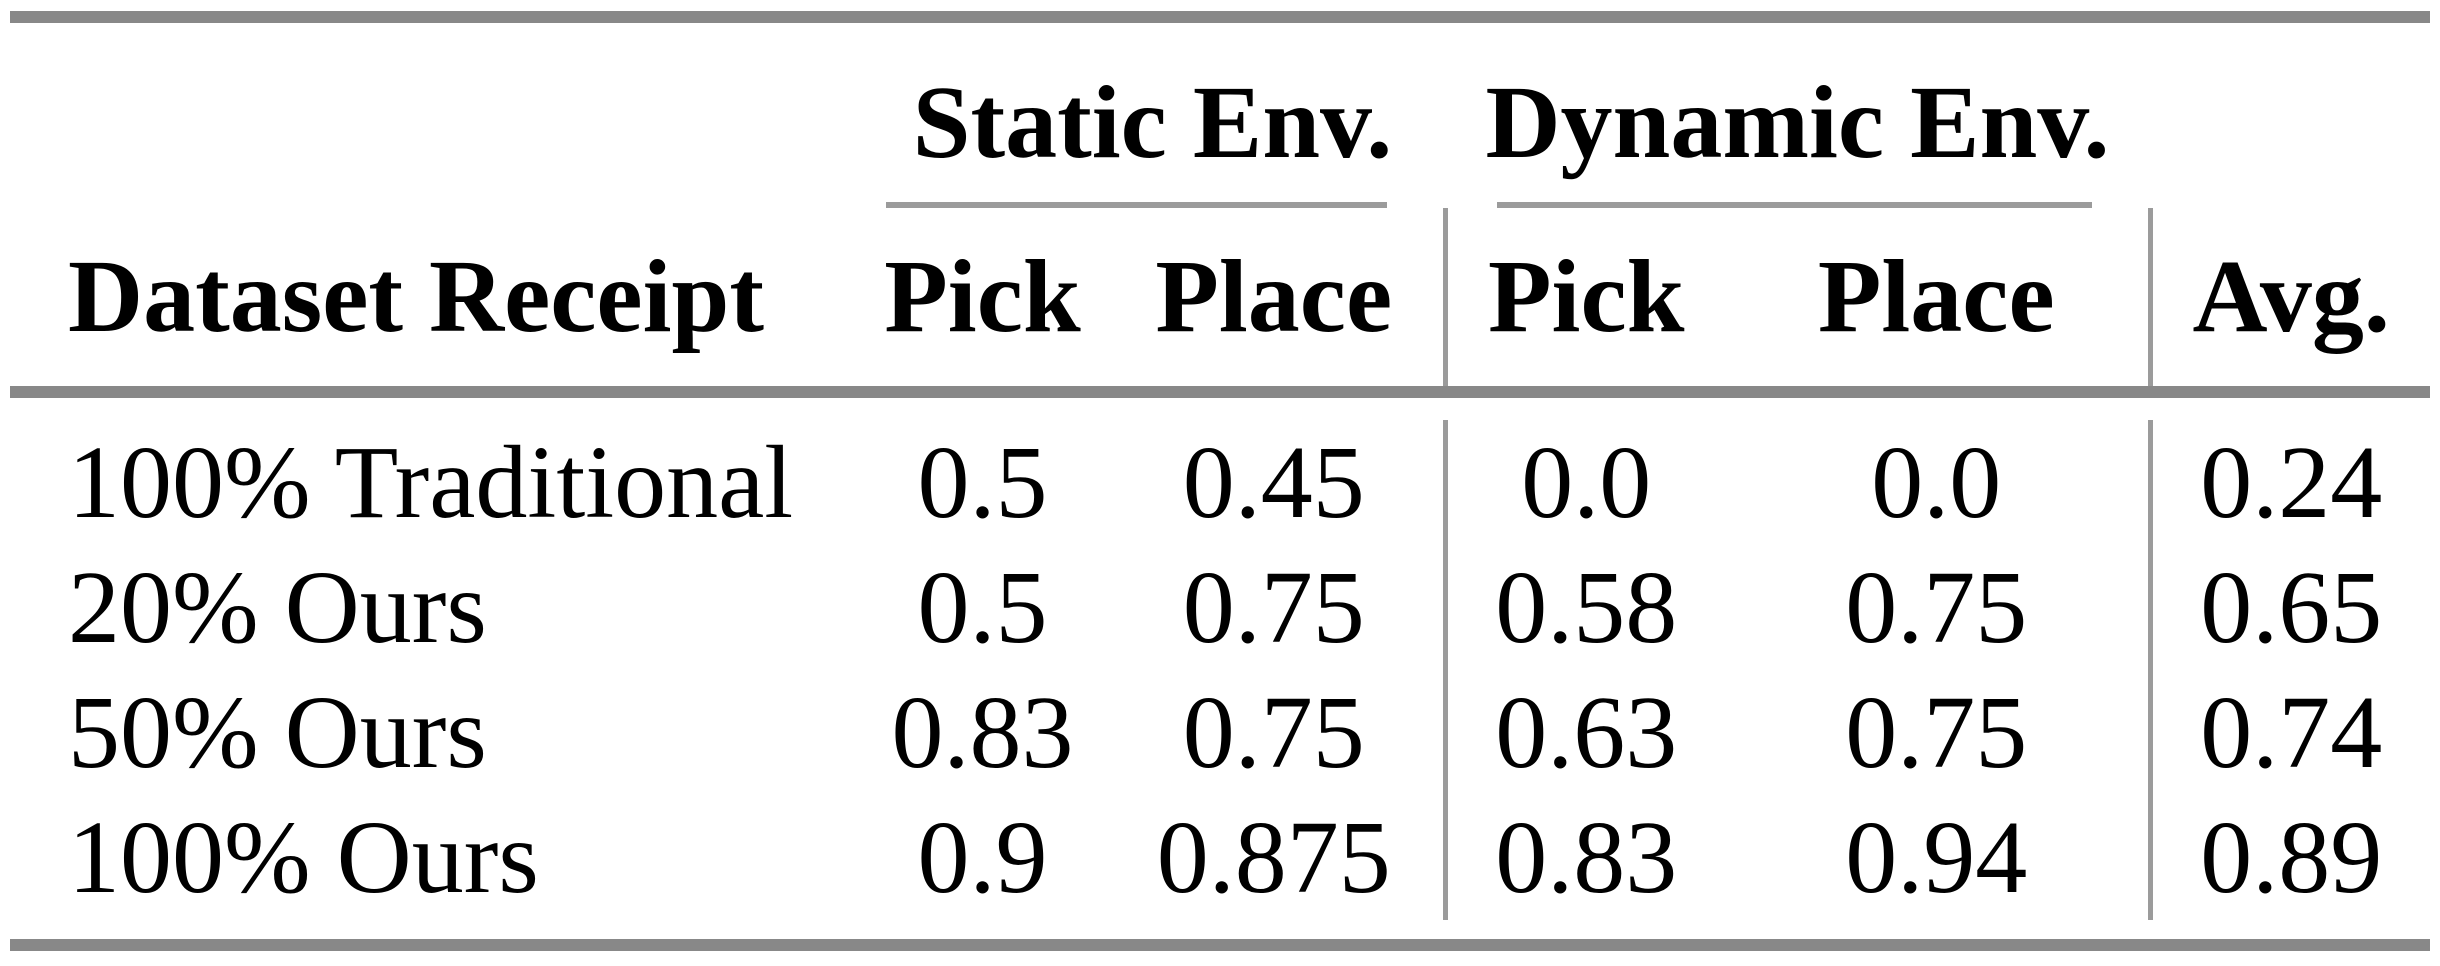  I want to click on cell-dynamic-place: 0.0, so click(1936, 482).